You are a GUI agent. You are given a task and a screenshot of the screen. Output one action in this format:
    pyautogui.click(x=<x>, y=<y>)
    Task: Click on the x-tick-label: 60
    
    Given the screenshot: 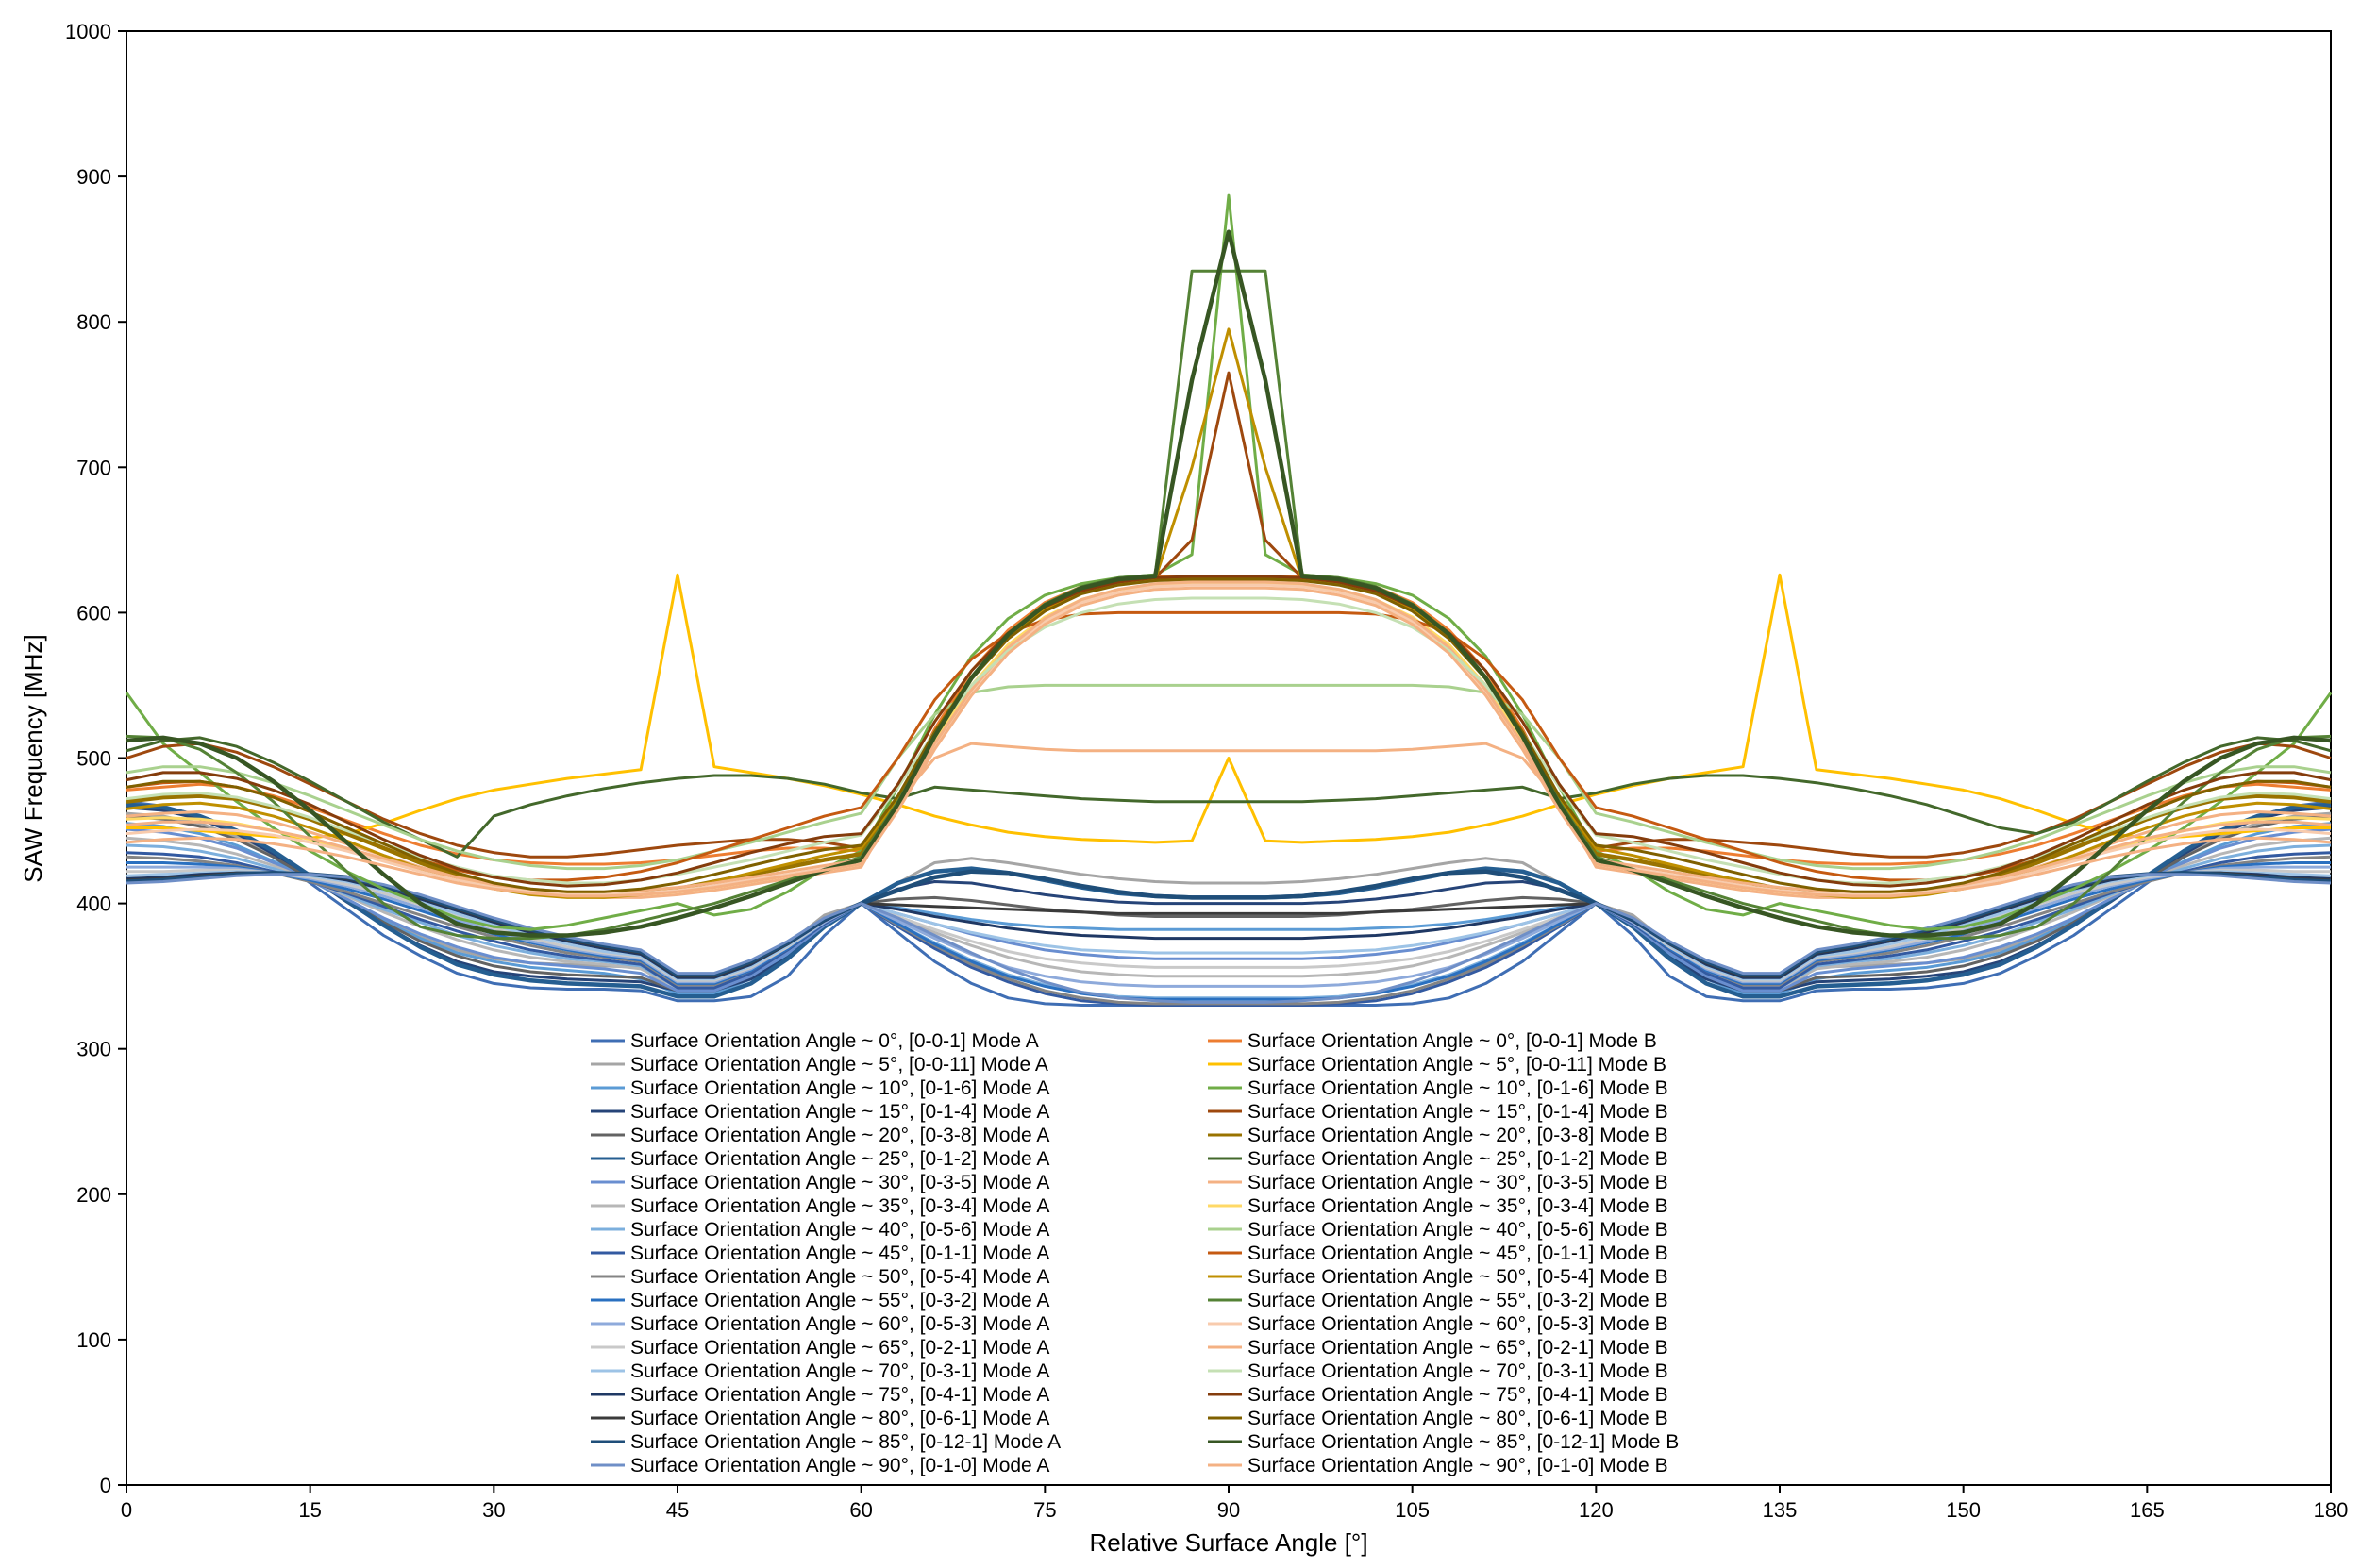 What is the action you would take?
    pyautogui.click(x=860, y=1510)
    